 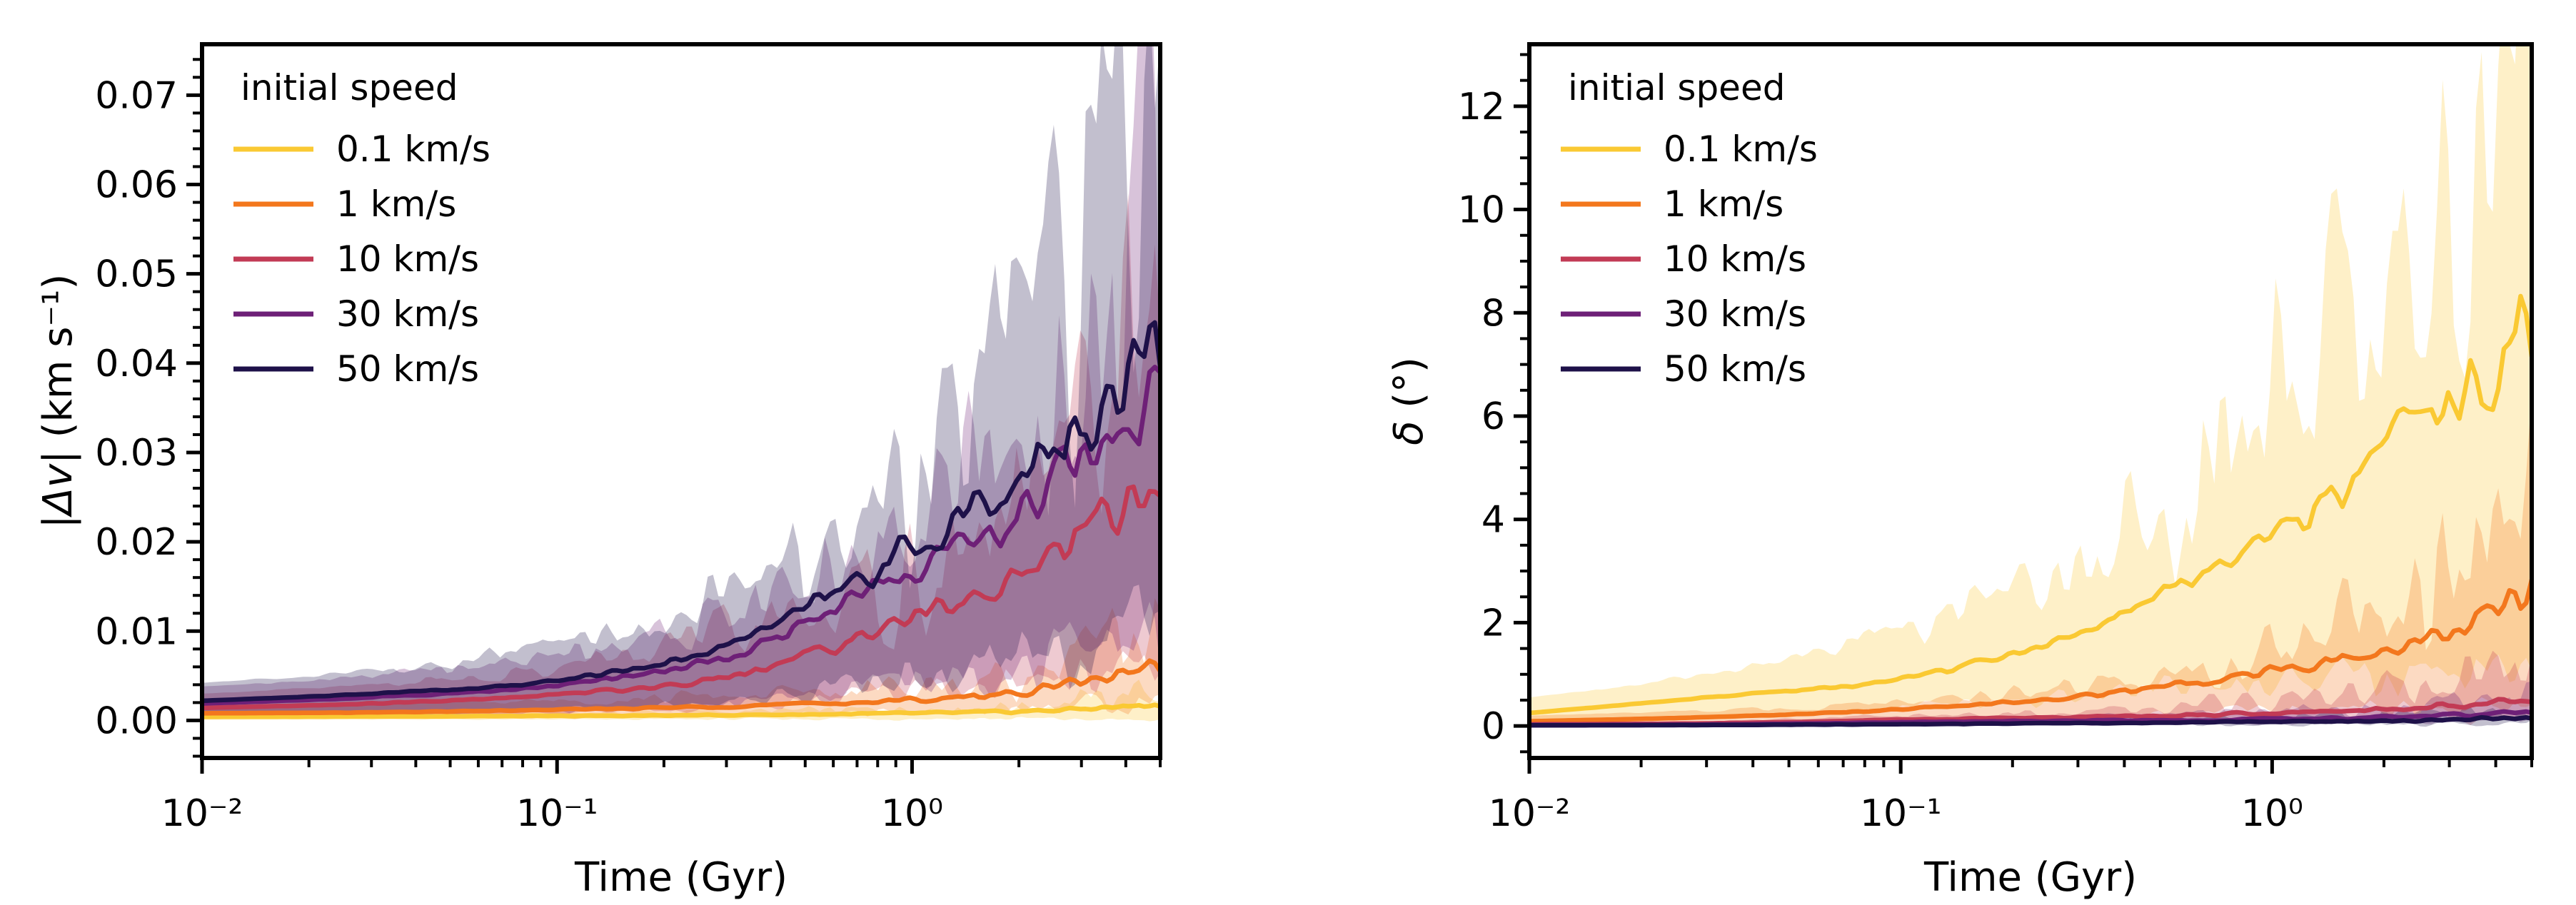 I want to click on y-tick-label: 0.07, so click(x=136, y=95).